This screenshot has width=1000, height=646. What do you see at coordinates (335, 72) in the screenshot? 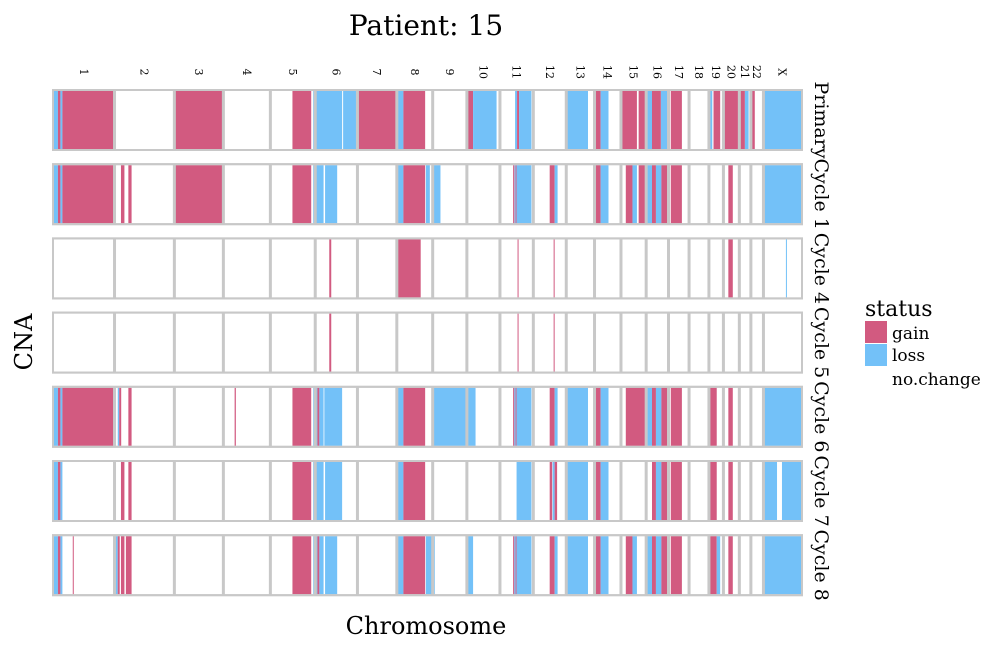
I see `chromosome-label-6: 6` at bounding box center [335, 72].